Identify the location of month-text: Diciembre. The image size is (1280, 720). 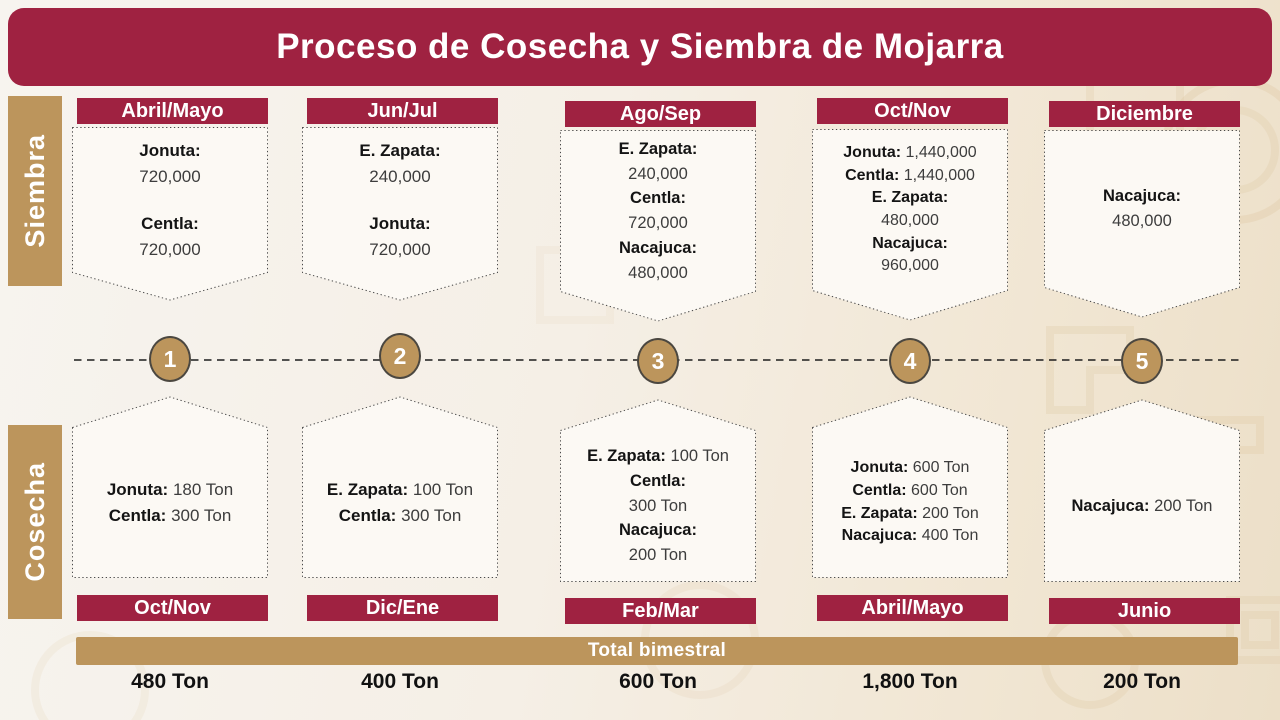
(1144, 113).